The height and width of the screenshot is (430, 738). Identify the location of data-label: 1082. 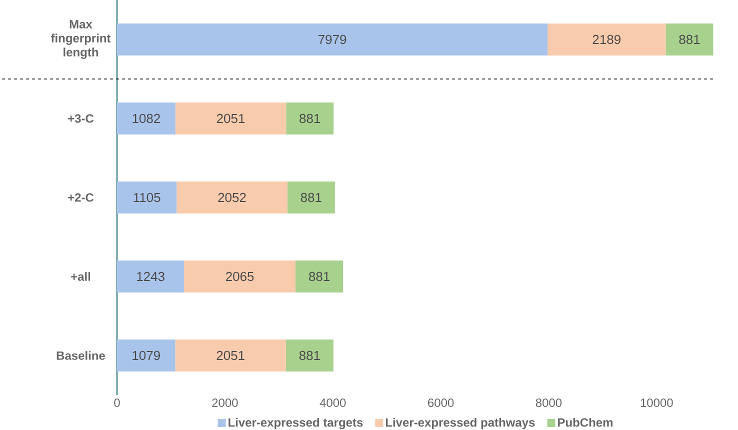
(146, 119).